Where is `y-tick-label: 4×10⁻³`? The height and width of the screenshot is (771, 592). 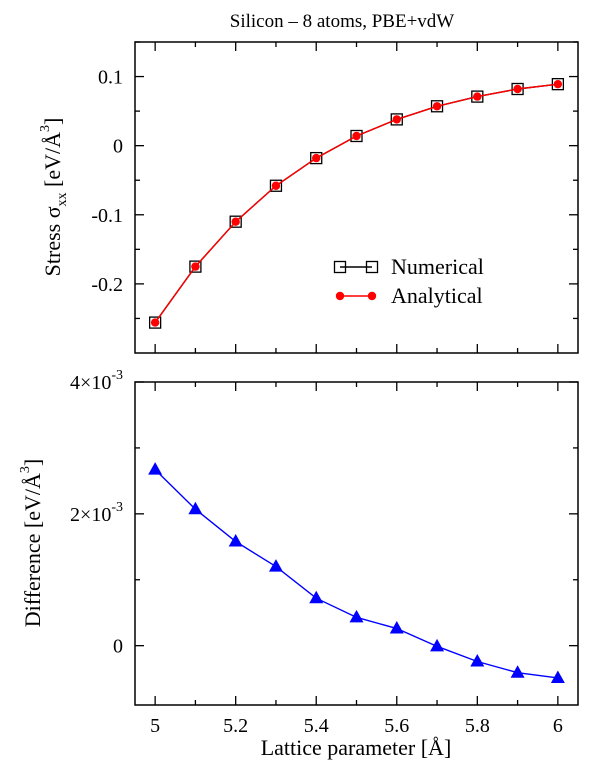 y-tick-label: 4×10⁻³ is located at coordinates (96, 381).